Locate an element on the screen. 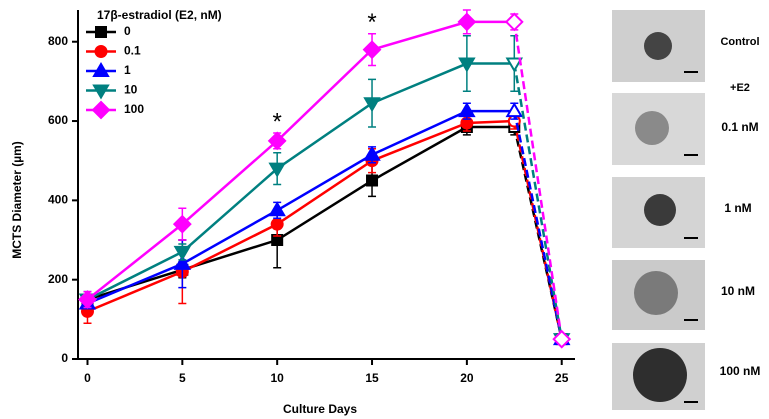 Image resolution: width=769 pixels, height=419 pixels. x-tick-label: 25 is located at coordinates (562, 378).